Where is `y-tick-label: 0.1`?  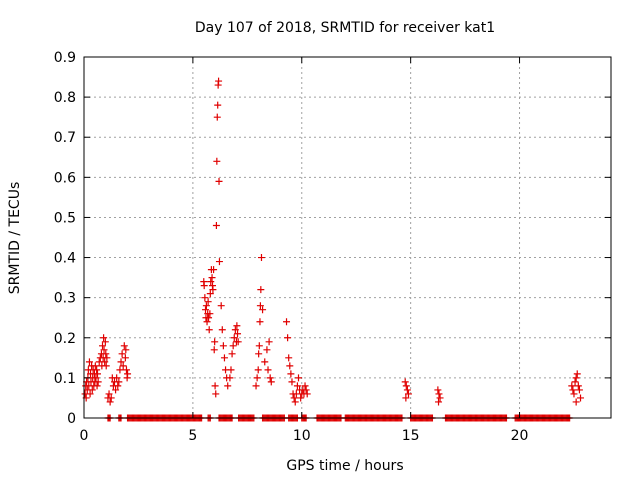
y-tick-label: 0.1 is located at coordinates (65, 379).